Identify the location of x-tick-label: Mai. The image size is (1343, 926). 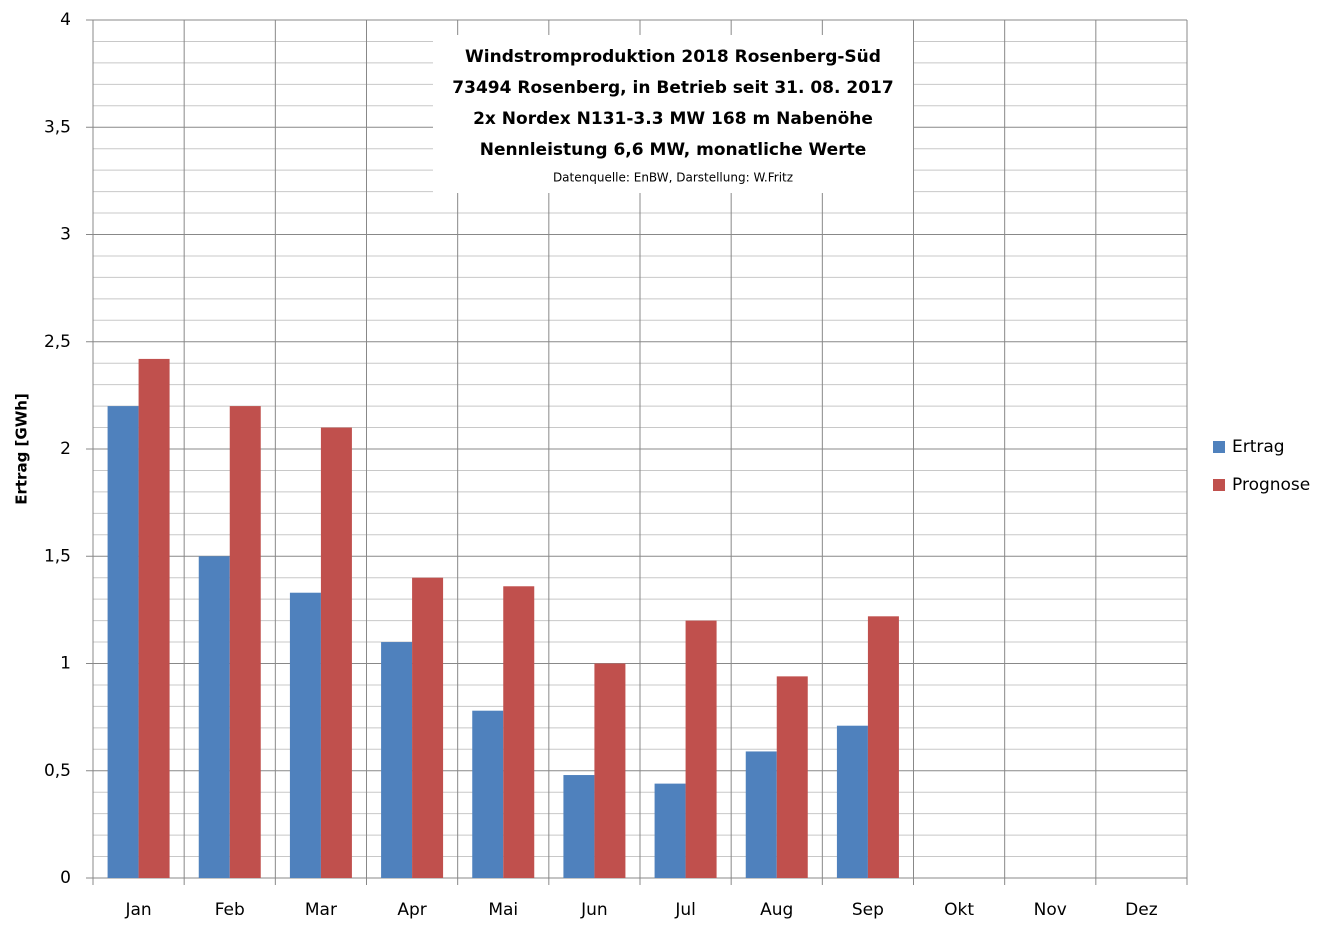
(503, 910).